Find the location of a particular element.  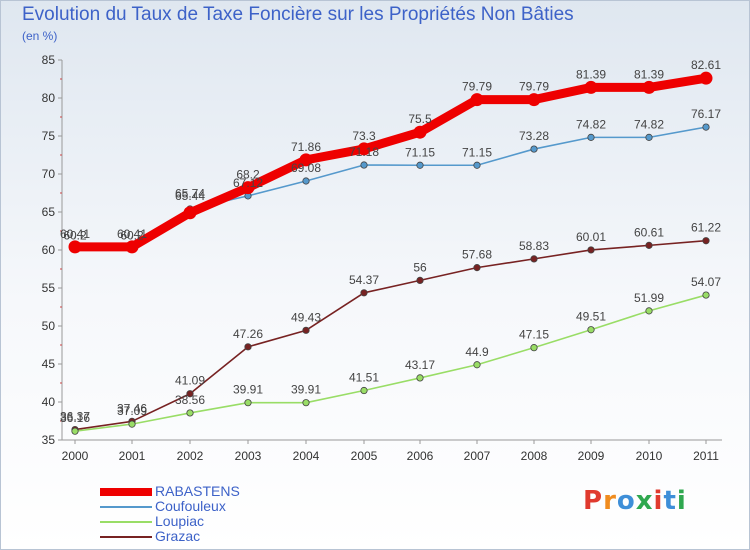

y-tick-label: 55 is located at coordinates (49, 288).